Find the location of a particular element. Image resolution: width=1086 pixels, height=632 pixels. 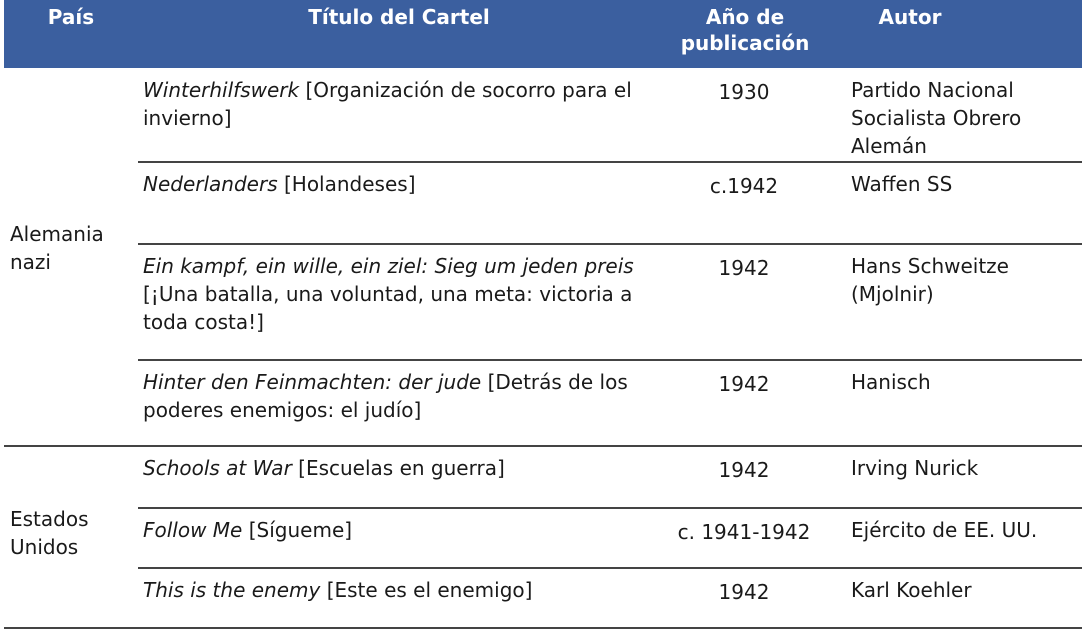

year-cell: c.1942 is located at coordinates (744, 186).